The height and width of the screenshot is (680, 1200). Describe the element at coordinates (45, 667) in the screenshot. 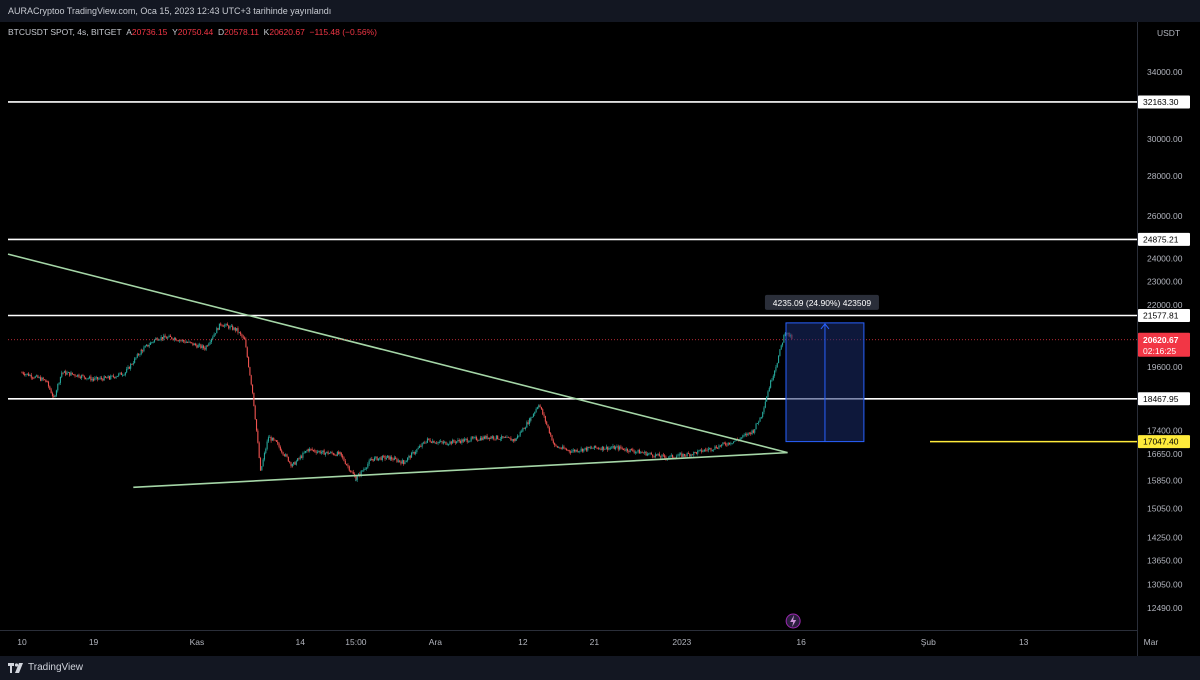

I see `tradingview-logo: TradingView` at that location.